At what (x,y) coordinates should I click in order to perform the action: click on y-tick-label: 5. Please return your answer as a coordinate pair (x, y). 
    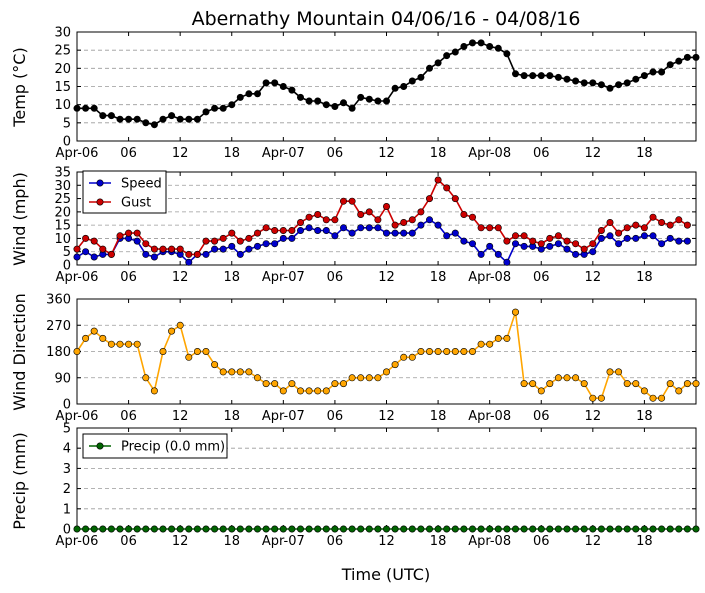
    Looking at the image, I should click on (67, 252).